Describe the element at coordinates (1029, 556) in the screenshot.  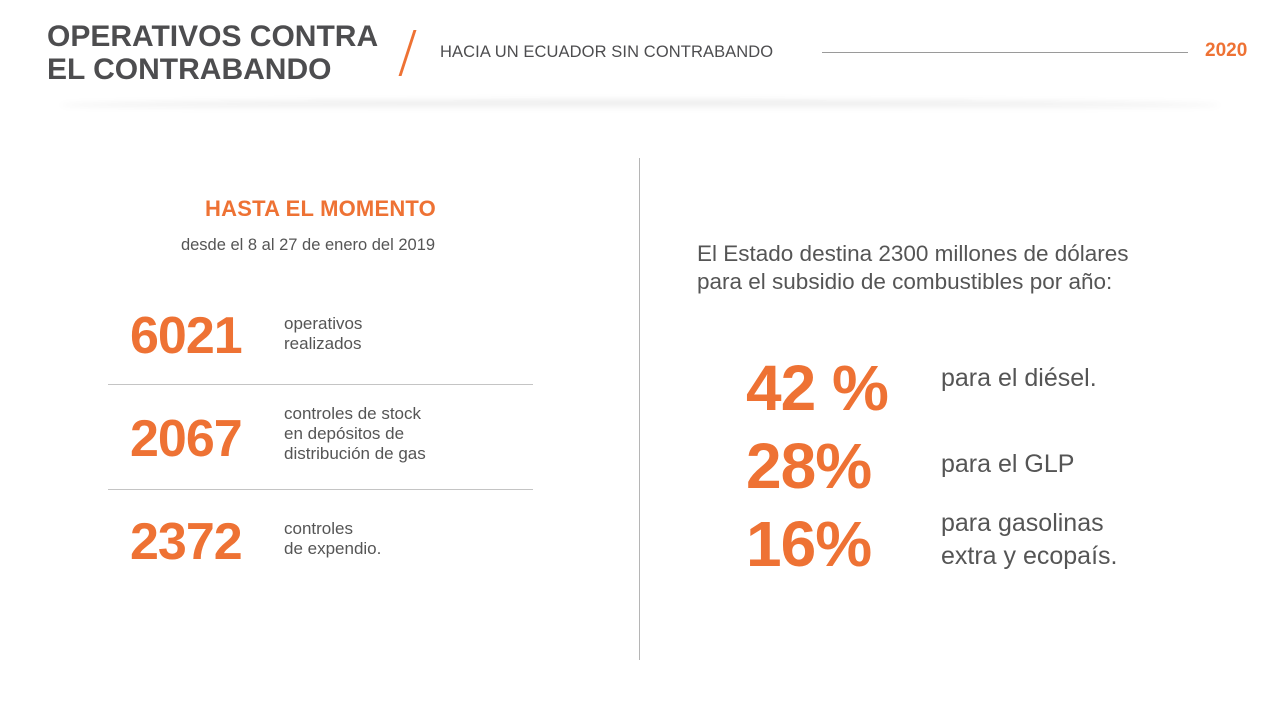
I see `percent-label-line: extra y ecopaís.` at that location.